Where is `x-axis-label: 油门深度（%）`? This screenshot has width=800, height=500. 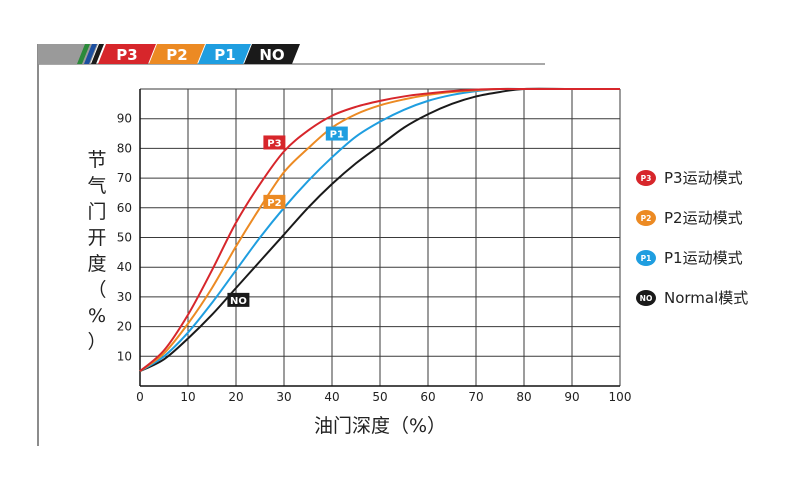
x-axis-label: 油门深度（%） is located at coordinates (380, 426).